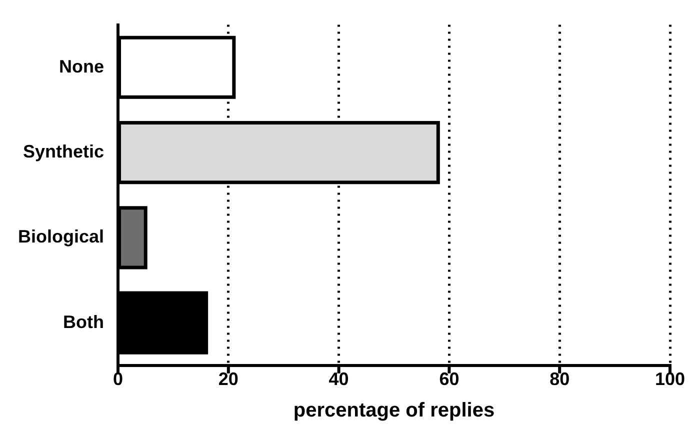 The image size is (700, 439). Describe the element at coordinates (338, 379) in the screenshot. I see `x-tick-label: 40` at that location.